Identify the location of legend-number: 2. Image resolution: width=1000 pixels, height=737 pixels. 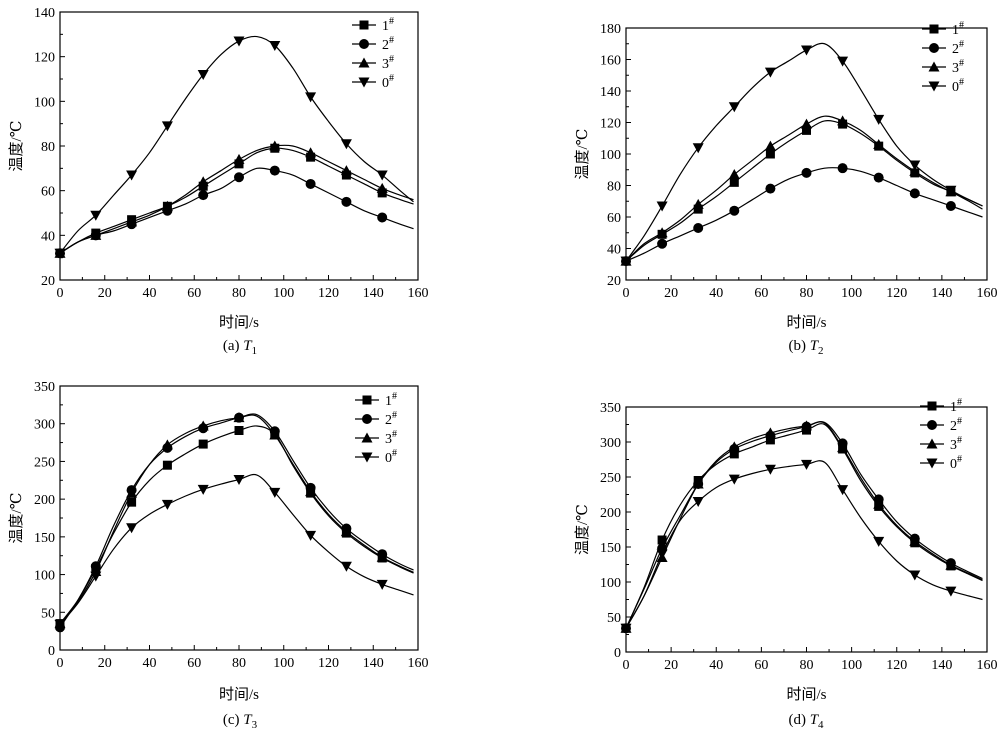
(953, 426).